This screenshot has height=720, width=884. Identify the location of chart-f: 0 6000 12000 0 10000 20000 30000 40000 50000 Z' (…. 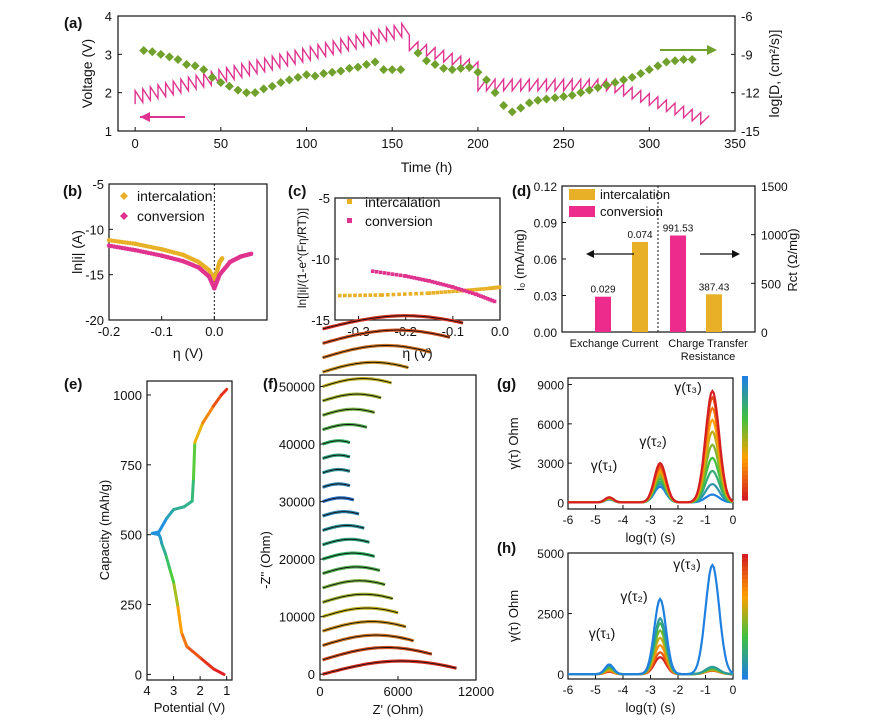
(376, 515).